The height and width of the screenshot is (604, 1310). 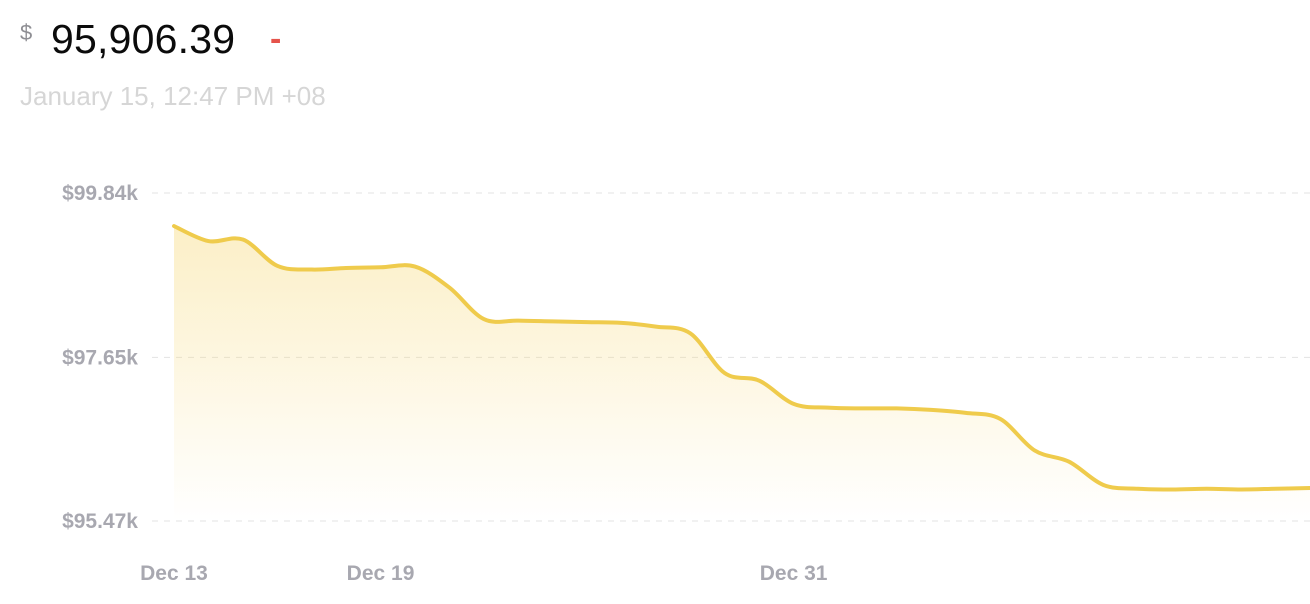 I want to click on y-tick-label: $97.65k, so click(x=100, y=357).